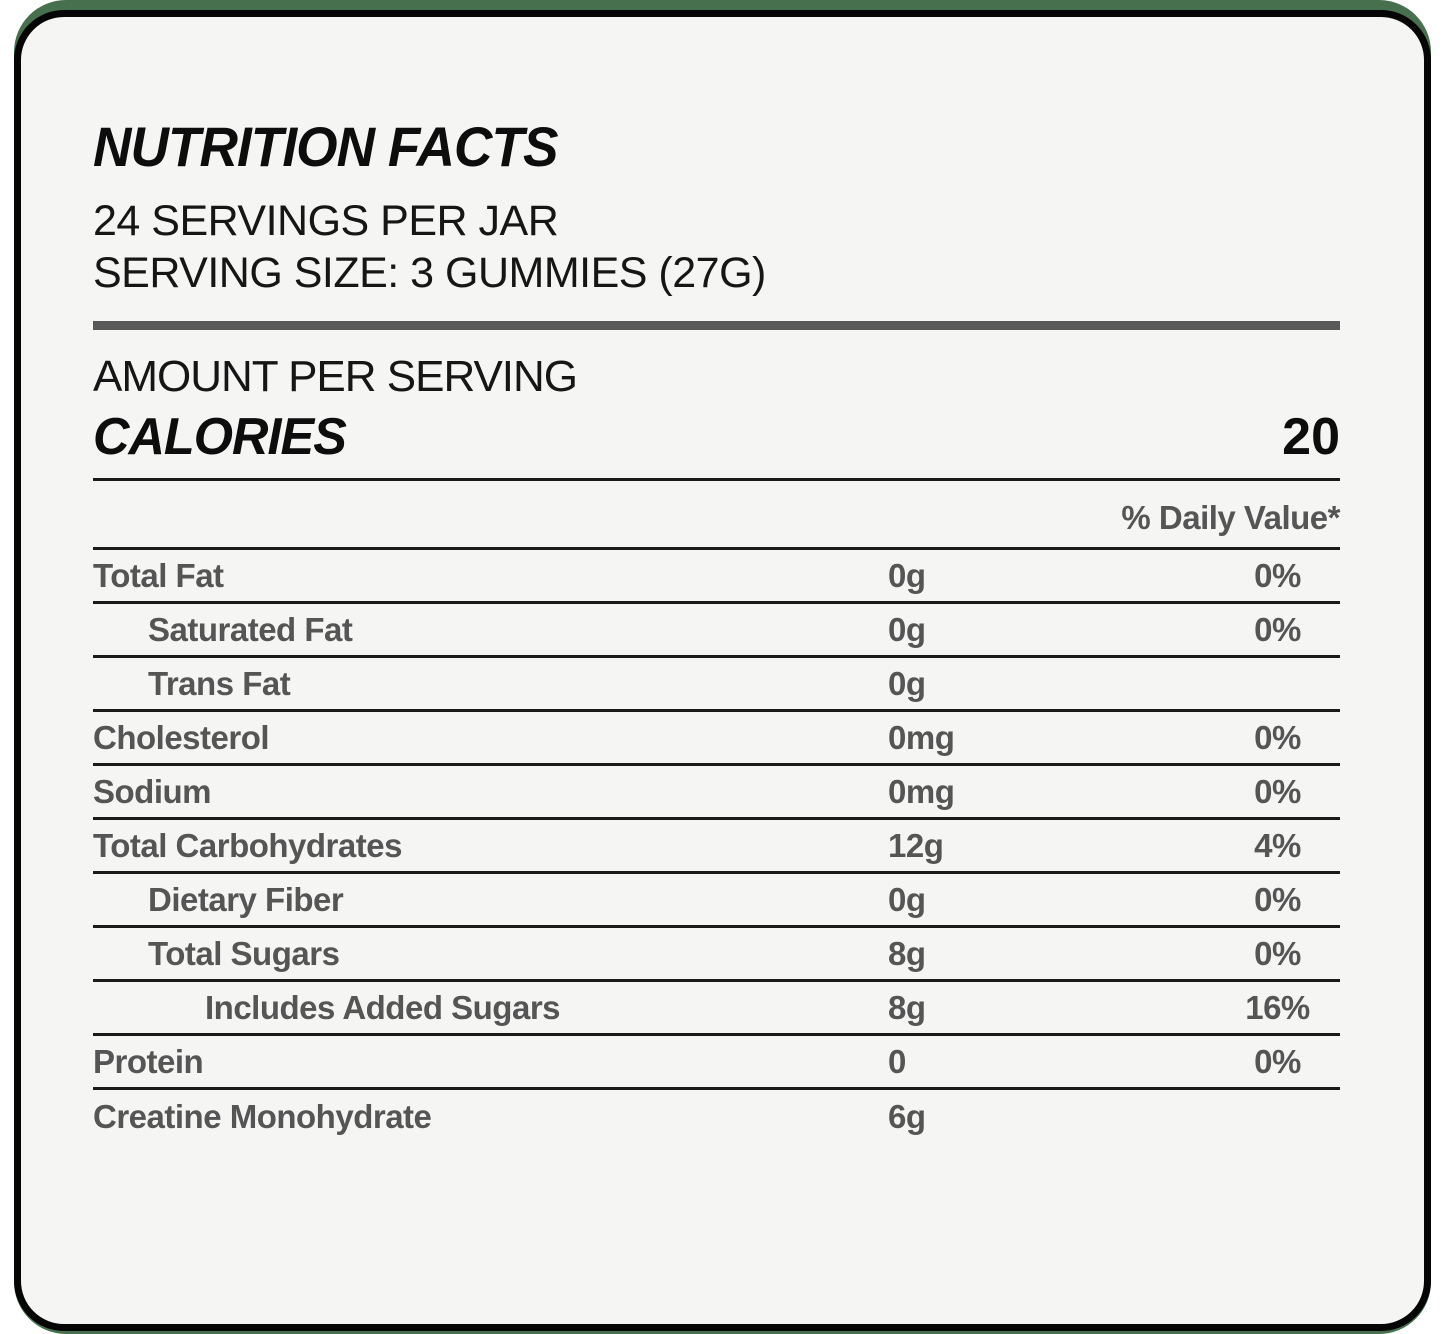 The height and width of the screenshot is (1334, 1445). Describe the element at coordinates (716, 577) in the screenshot. I see `table-row: Total Fat 0g 0%` at that location.